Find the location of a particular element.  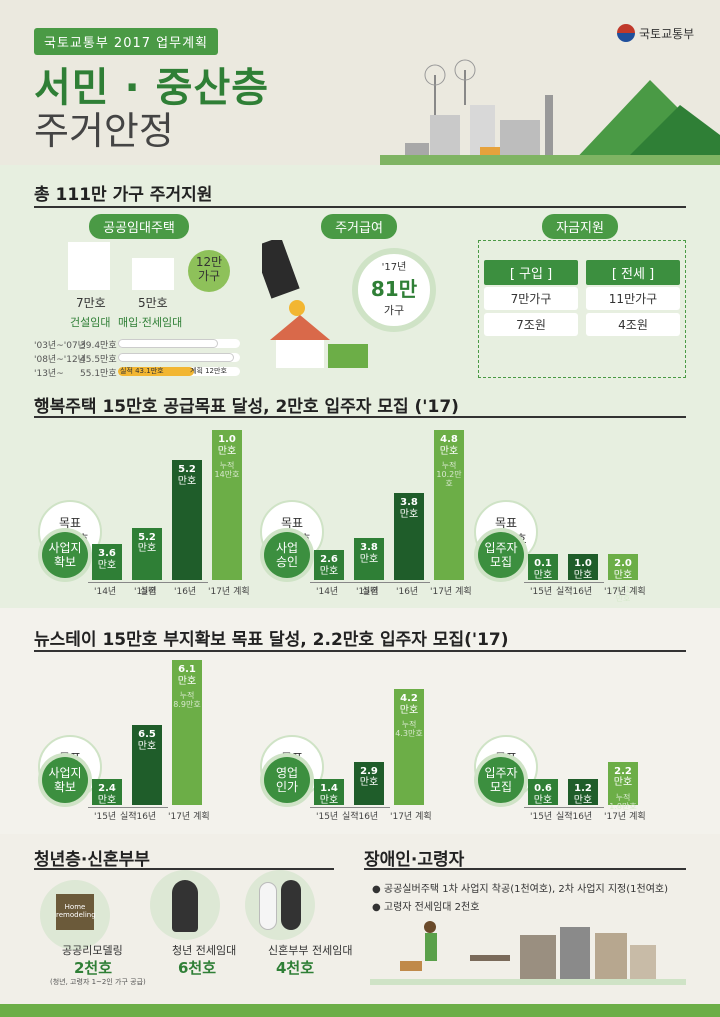

chart-bar: 1.4 만호 is located at coordinates (329, 792).